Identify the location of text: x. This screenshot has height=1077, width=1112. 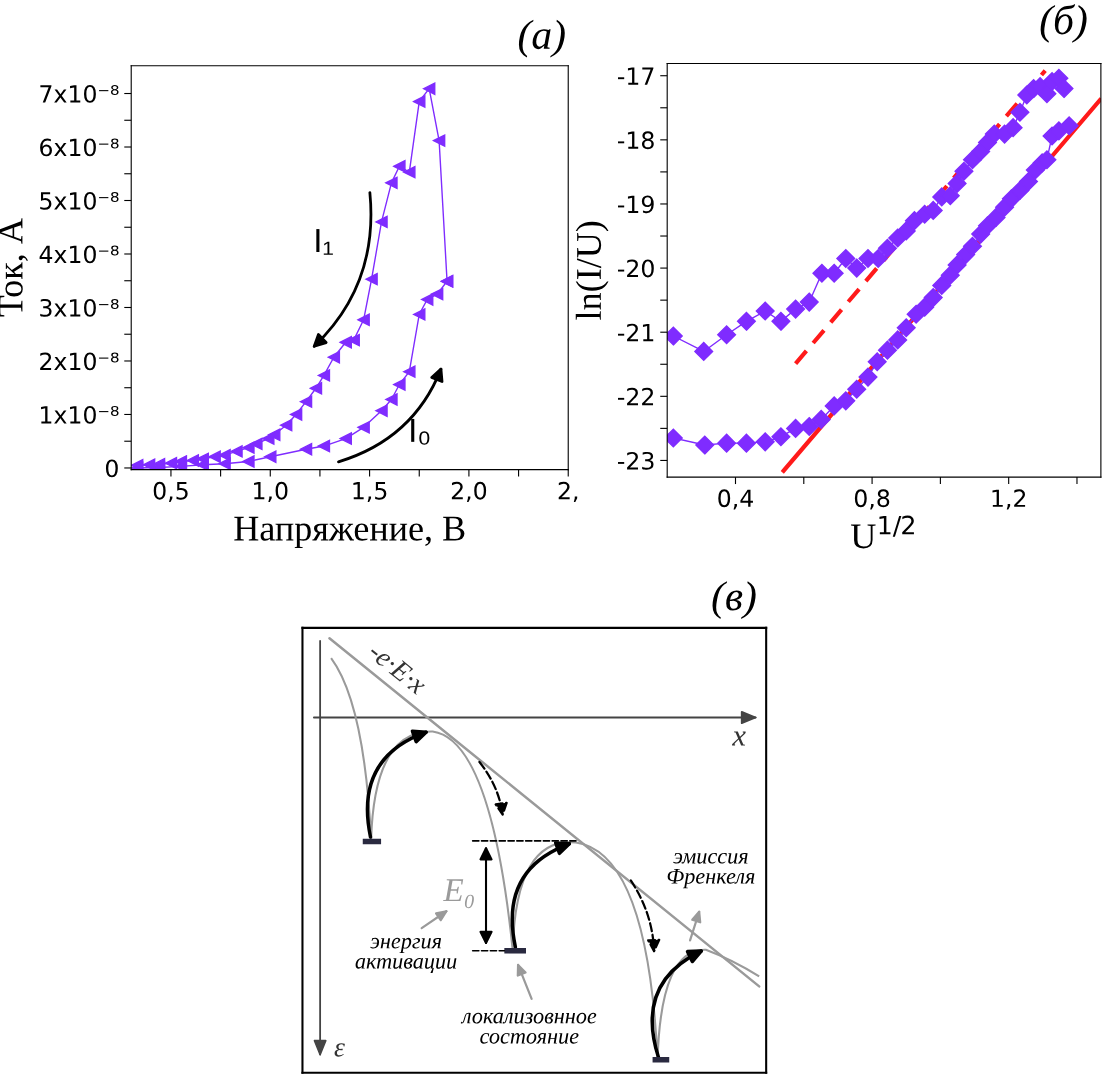
(739, 738).